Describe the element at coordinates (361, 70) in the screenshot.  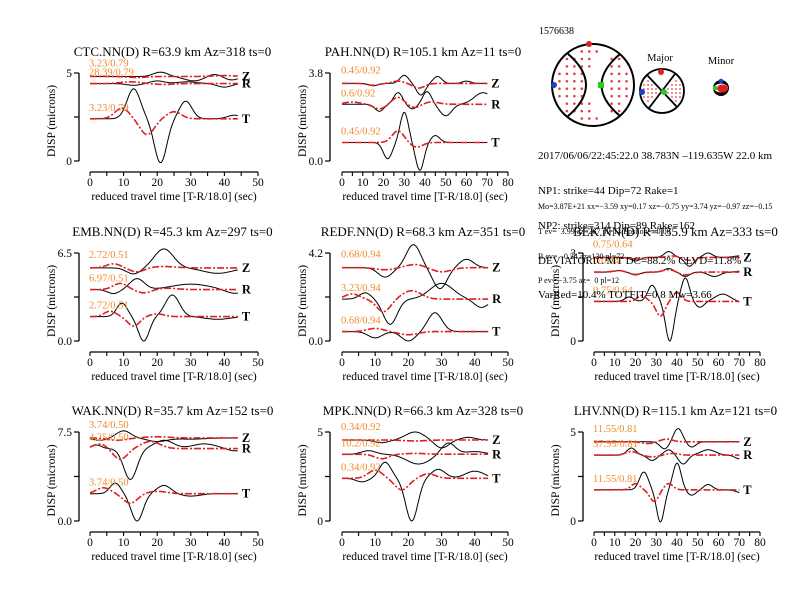
I see `fit-label: 0.45/0.92` at that location.